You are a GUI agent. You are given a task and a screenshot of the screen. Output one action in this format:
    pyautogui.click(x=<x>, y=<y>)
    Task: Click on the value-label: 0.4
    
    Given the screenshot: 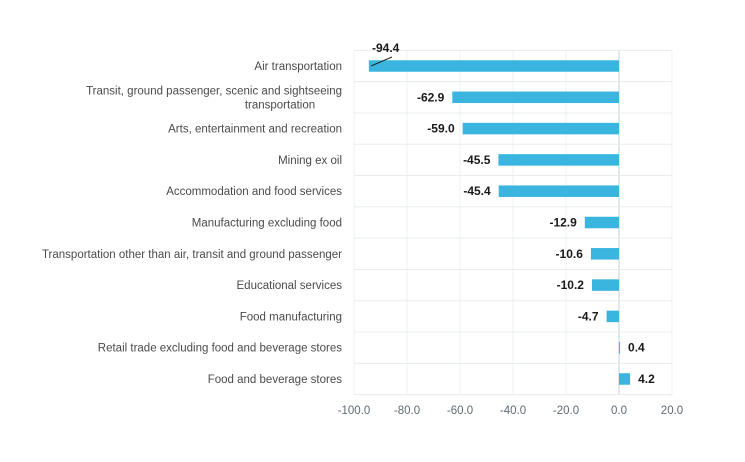 What is the action you would take?
    pyautogui.click(x=636, y=348)
    